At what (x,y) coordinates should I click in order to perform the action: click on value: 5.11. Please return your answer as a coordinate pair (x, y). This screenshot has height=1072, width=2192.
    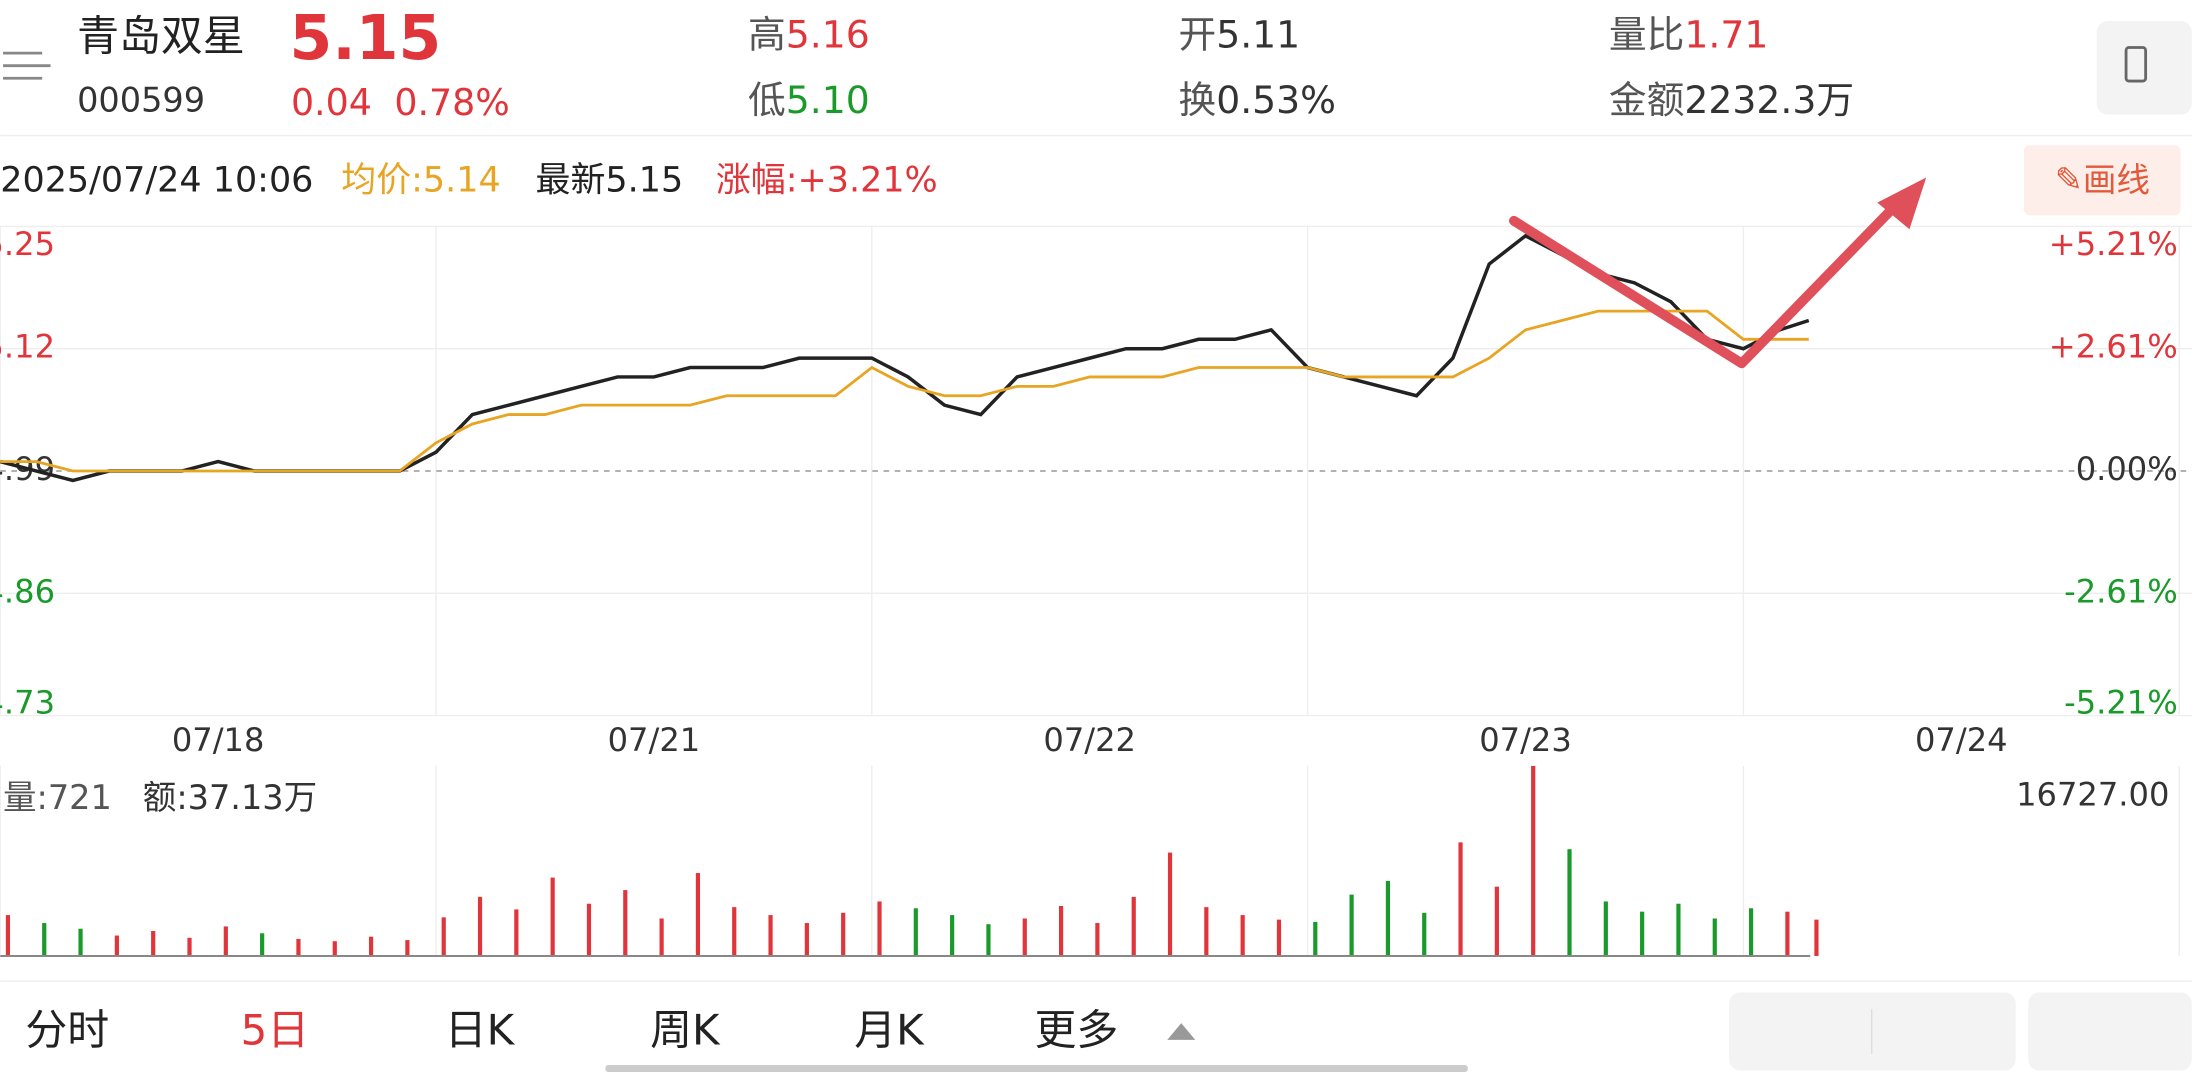
    Looking at the image, I should click on (1258, 34).